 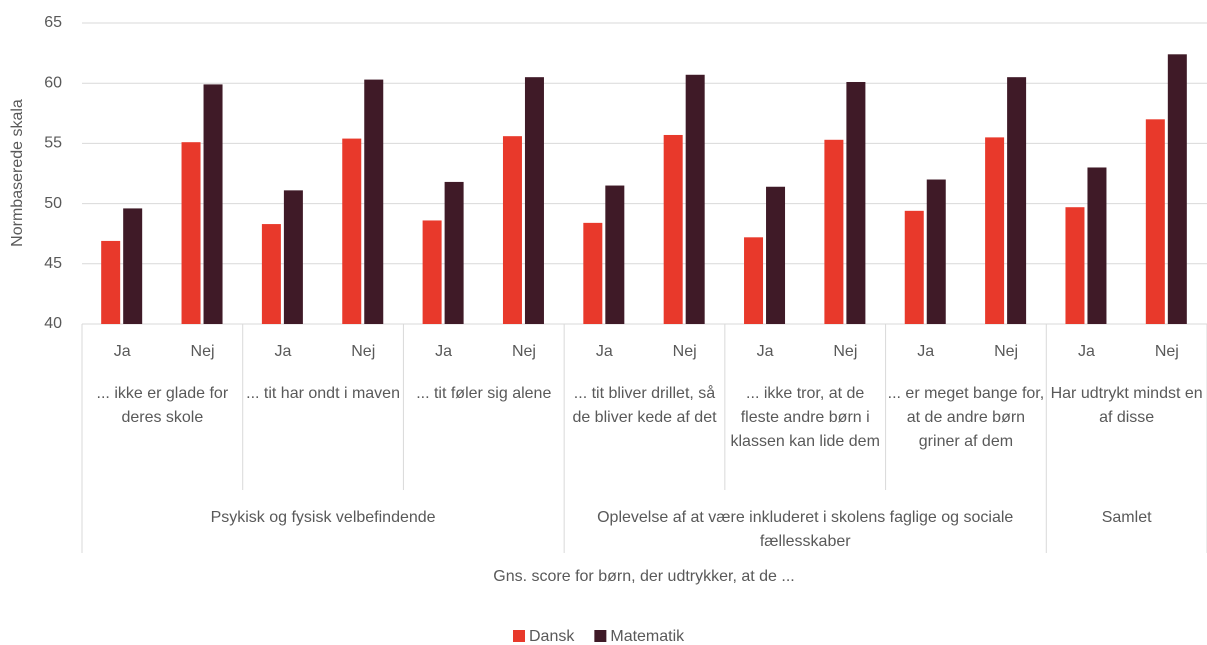 What do you see at coordinates (647, 636) in the screenshot?
I see `legend-label: Matematik` at bounding box center [647, 636].